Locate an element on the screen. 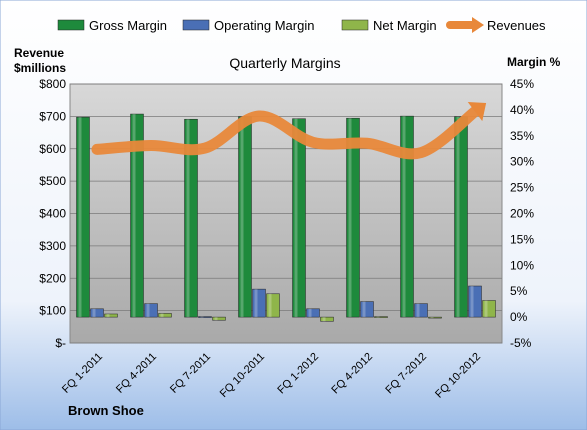 This screenshot has width=587, height=430. right-tick-label: 10% is located at coordinates (522, 265).